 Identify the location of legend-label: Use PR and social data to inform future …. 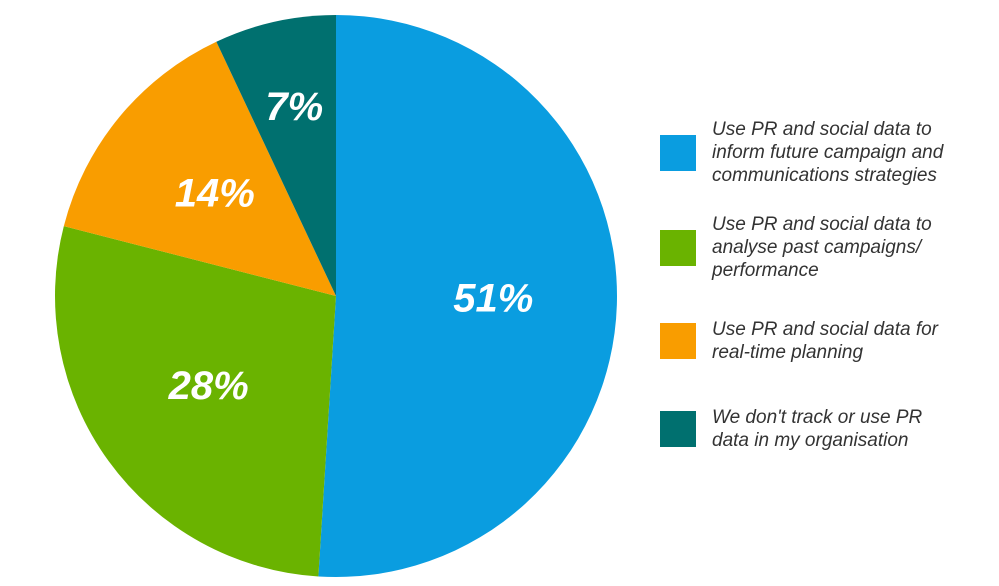
(828, 152).